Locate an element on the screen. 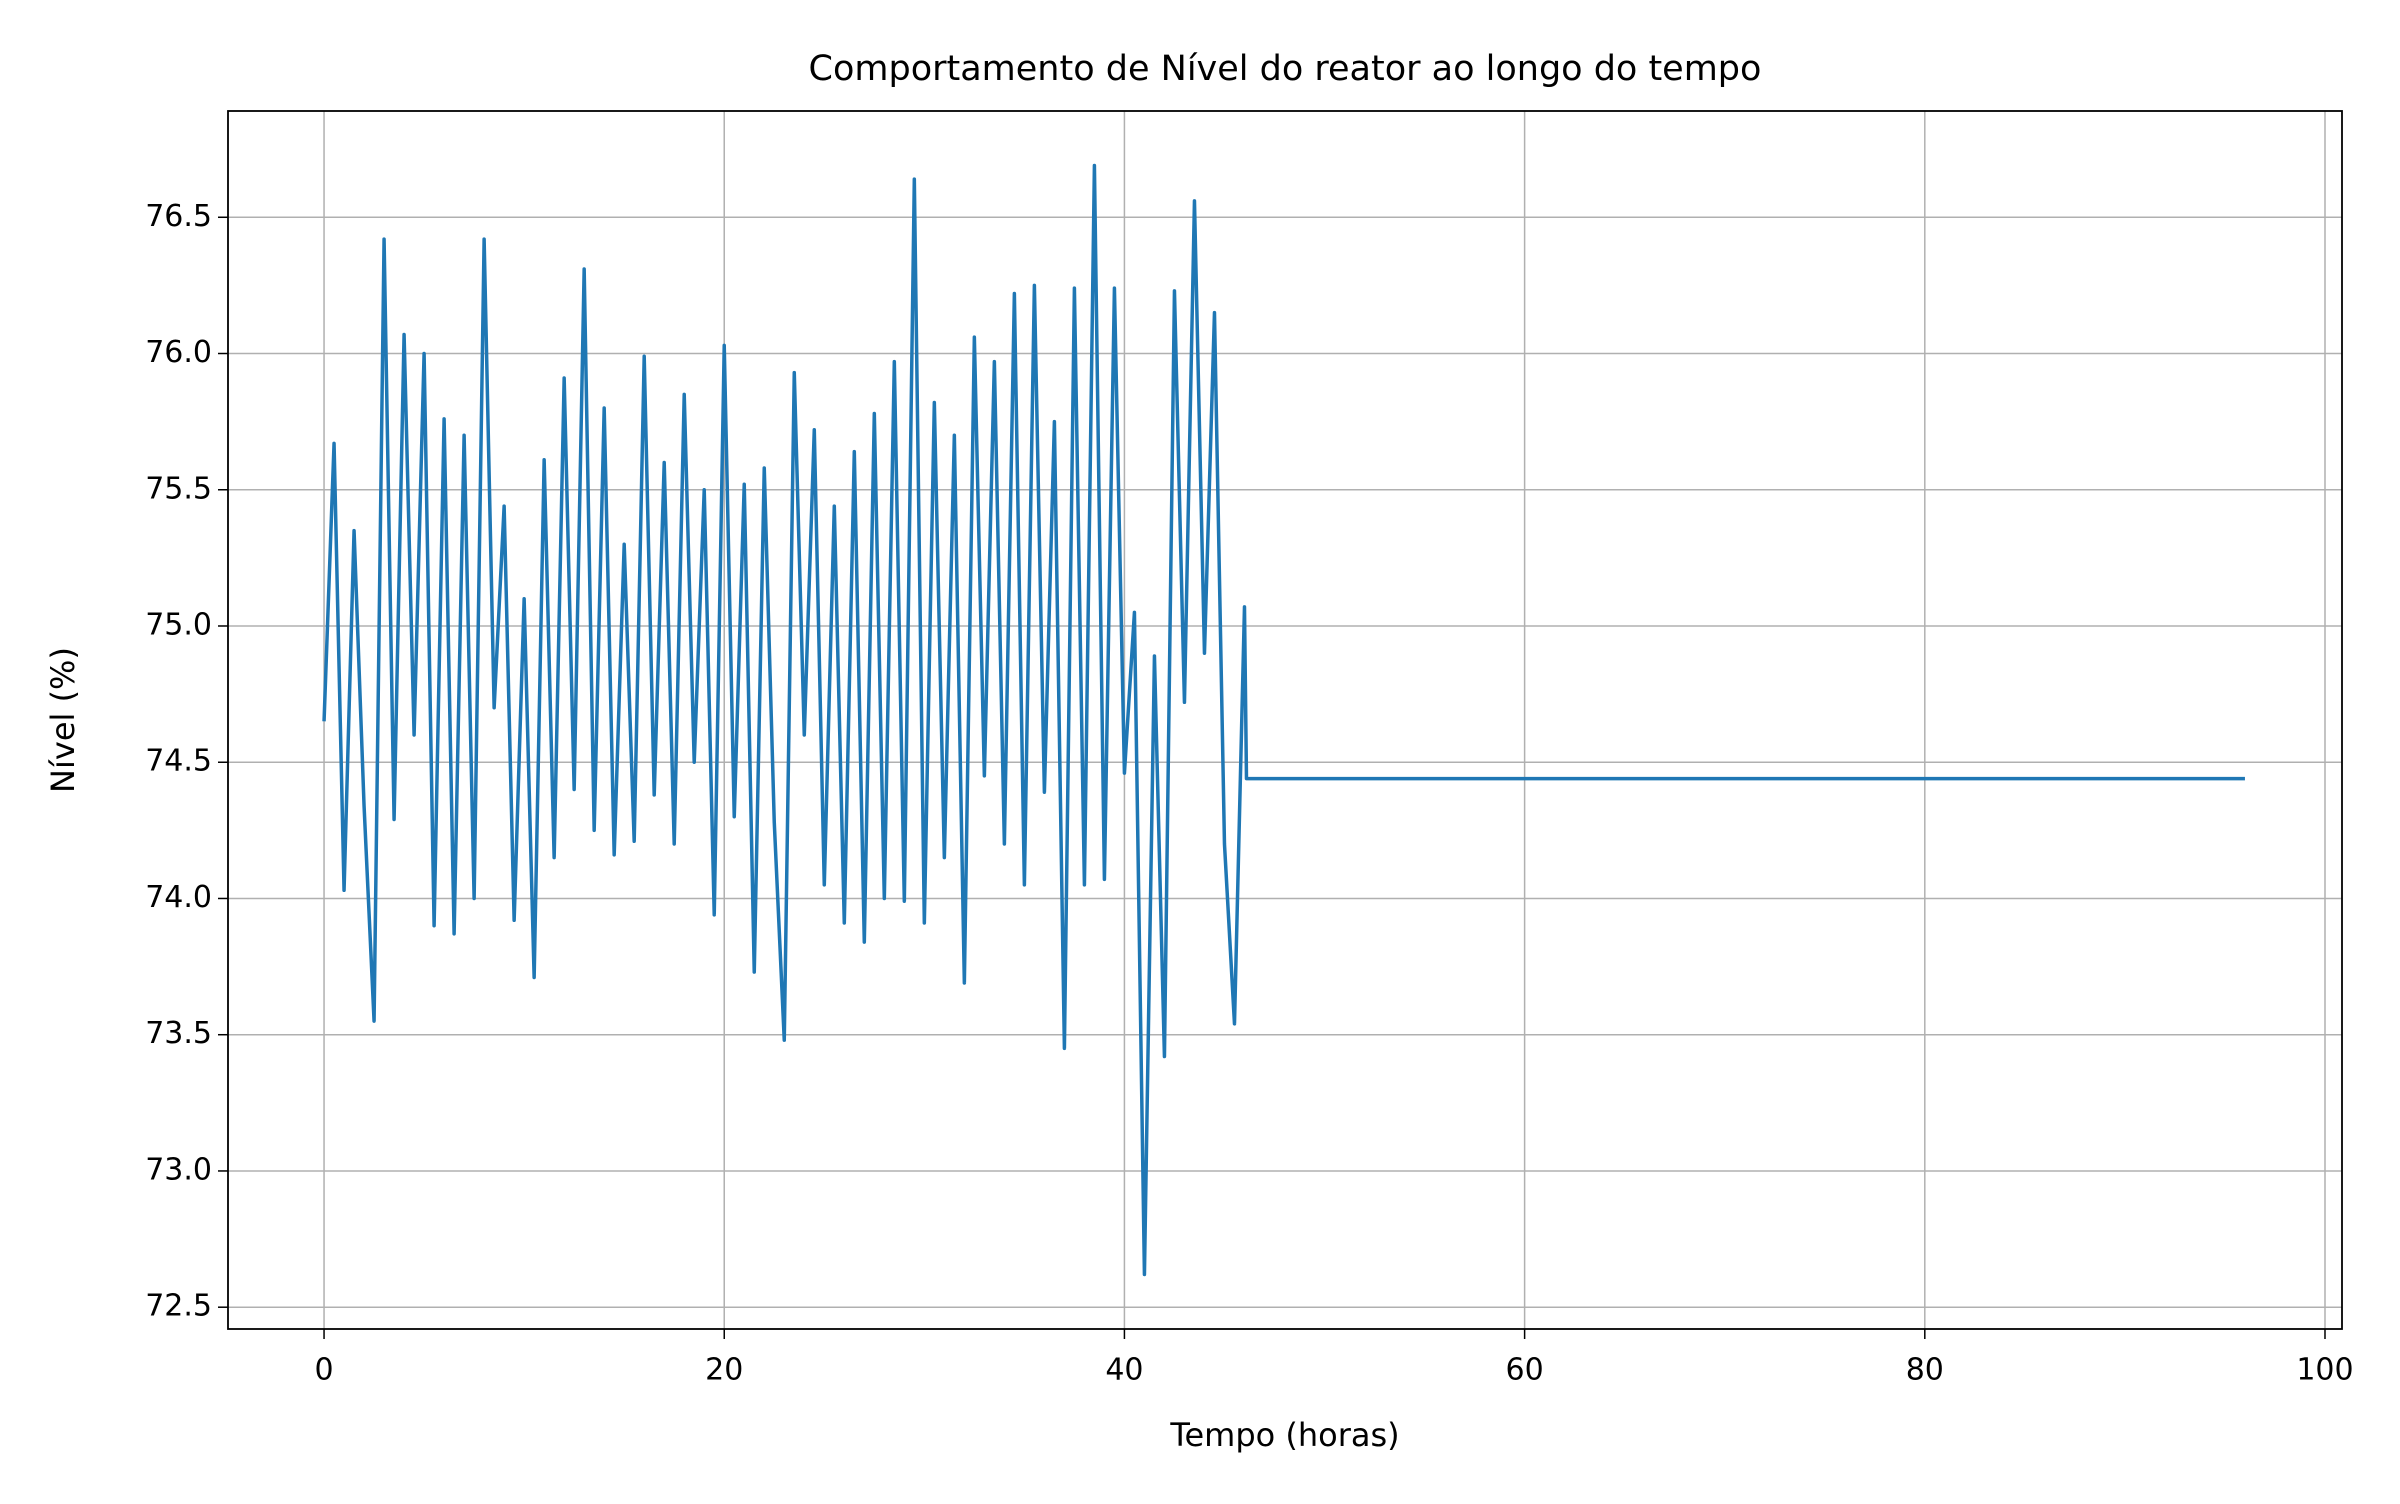  y-tick-label: 74.5 is located at coordinates (178, 761).